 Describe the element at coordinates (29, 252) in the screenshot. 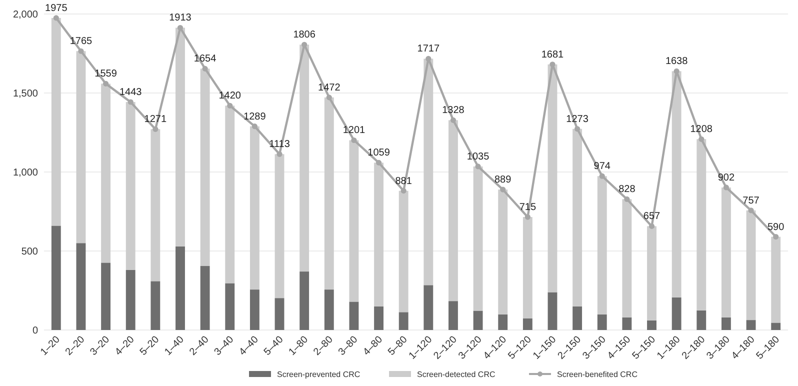

I see `y-tick-label: 500` at that location.